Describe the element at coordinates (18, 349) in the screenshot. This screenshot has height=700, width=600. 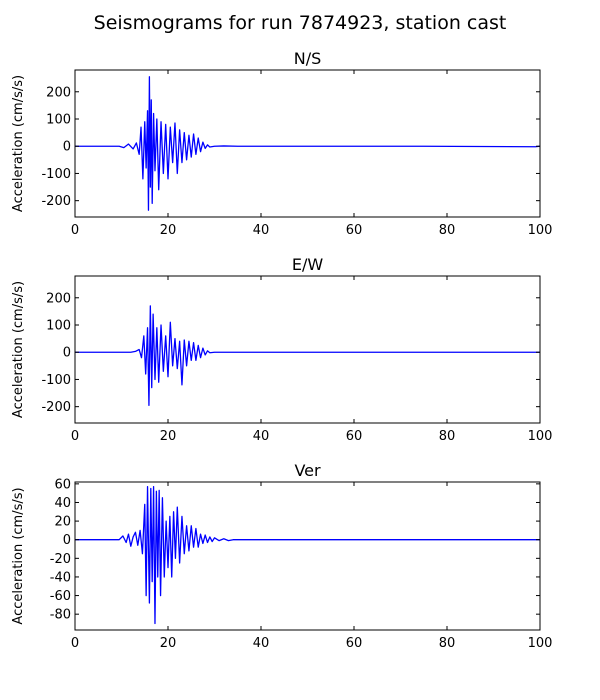
I see `panel-ew-ylabel: Acceleration (cm/s/s)` at that location.